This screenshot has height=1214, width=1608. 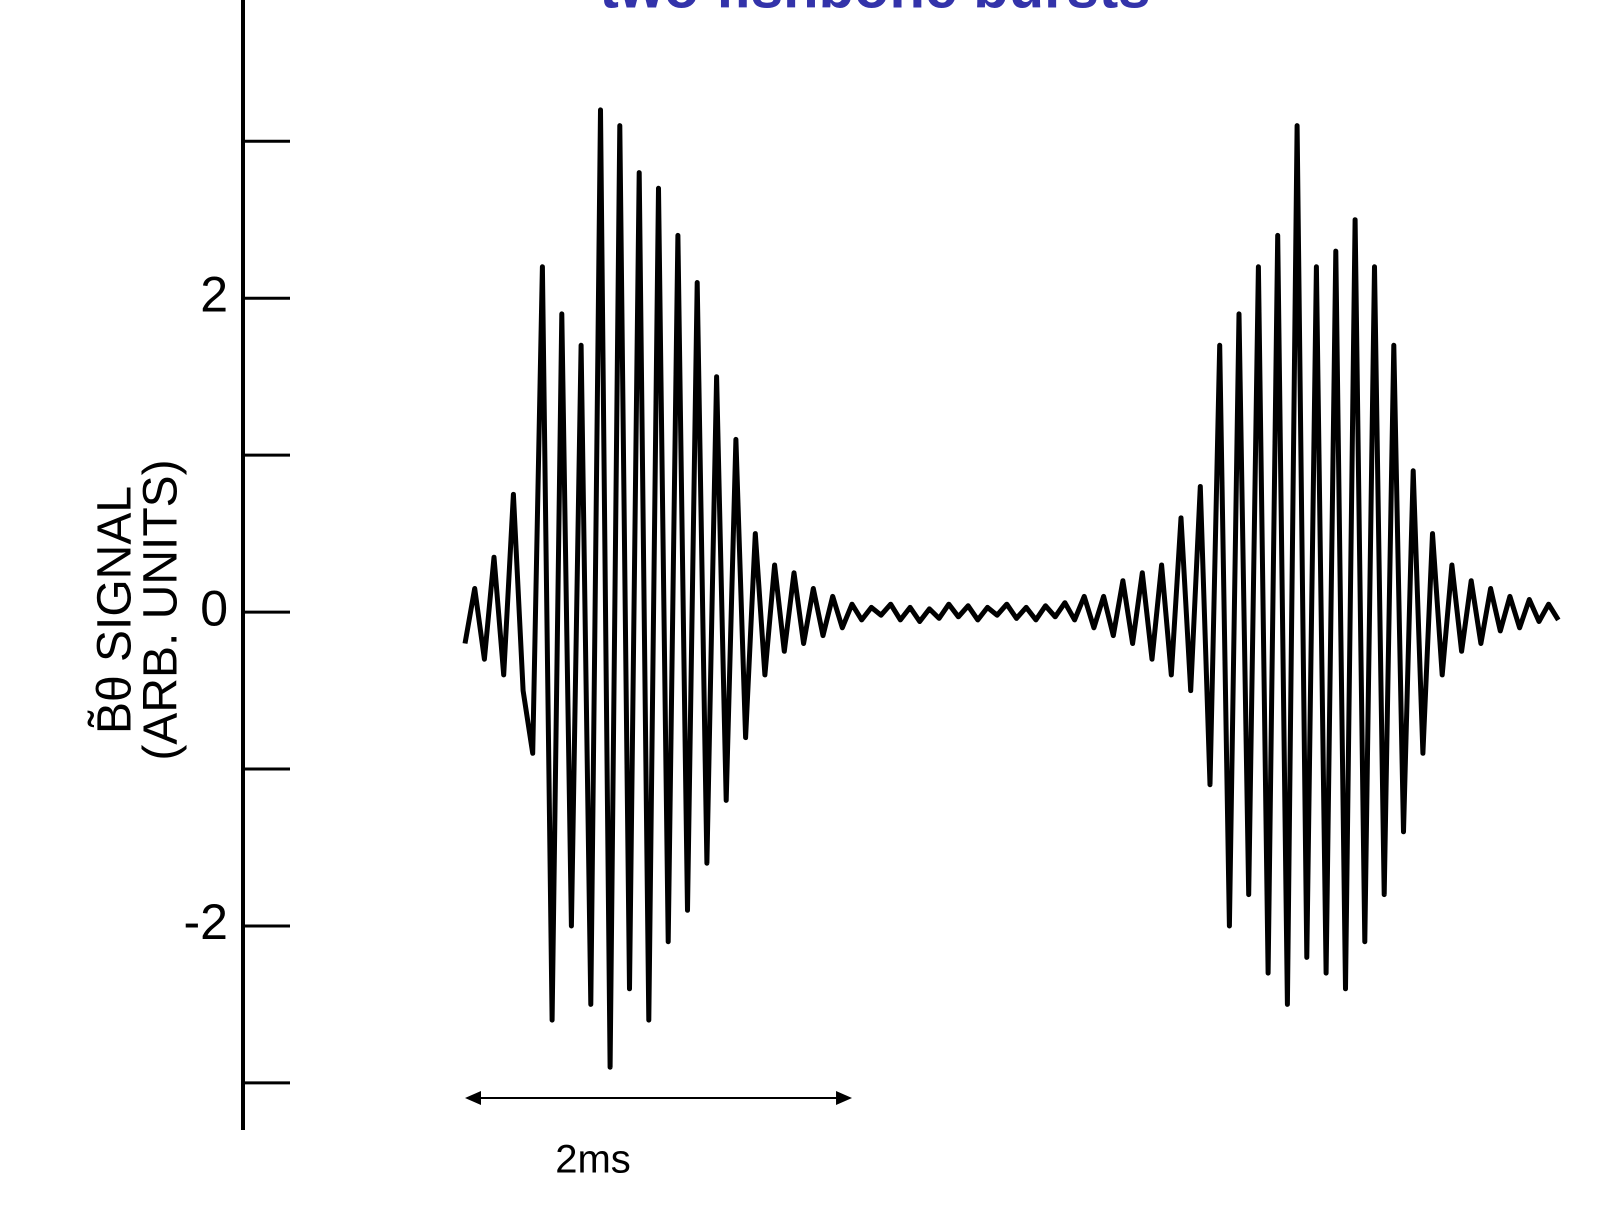 What do you see at coordinates (875, 10) in the screenshot?
I see `chart-title: two fishbone bursts` at bounding box center [875, 10].